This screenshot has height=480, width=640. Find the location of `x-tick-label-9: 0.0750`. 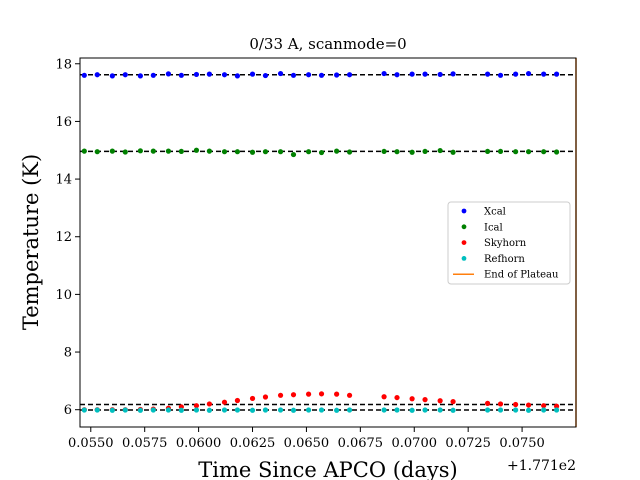

x-tick-label-9: 0.0750 is located at coordinates (522, 443).